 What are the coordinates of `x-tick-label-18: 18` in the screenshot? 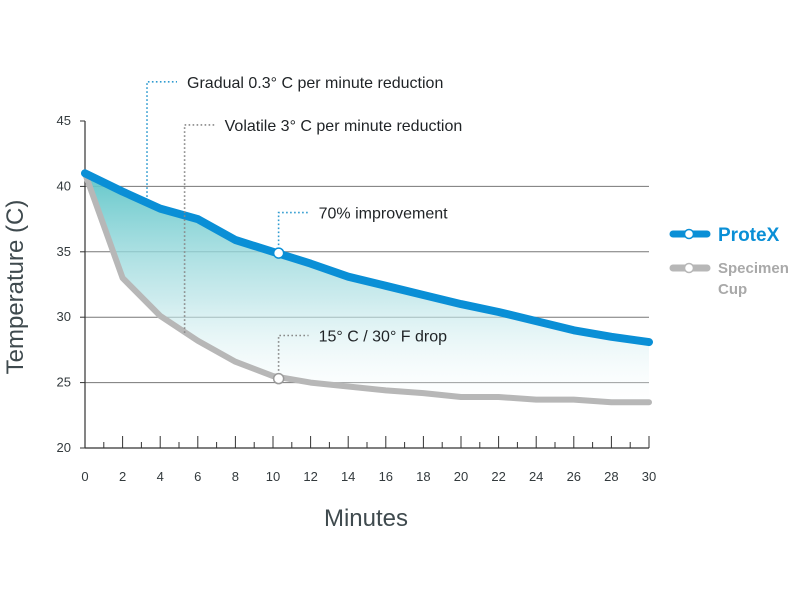 It's located at (423, 476).